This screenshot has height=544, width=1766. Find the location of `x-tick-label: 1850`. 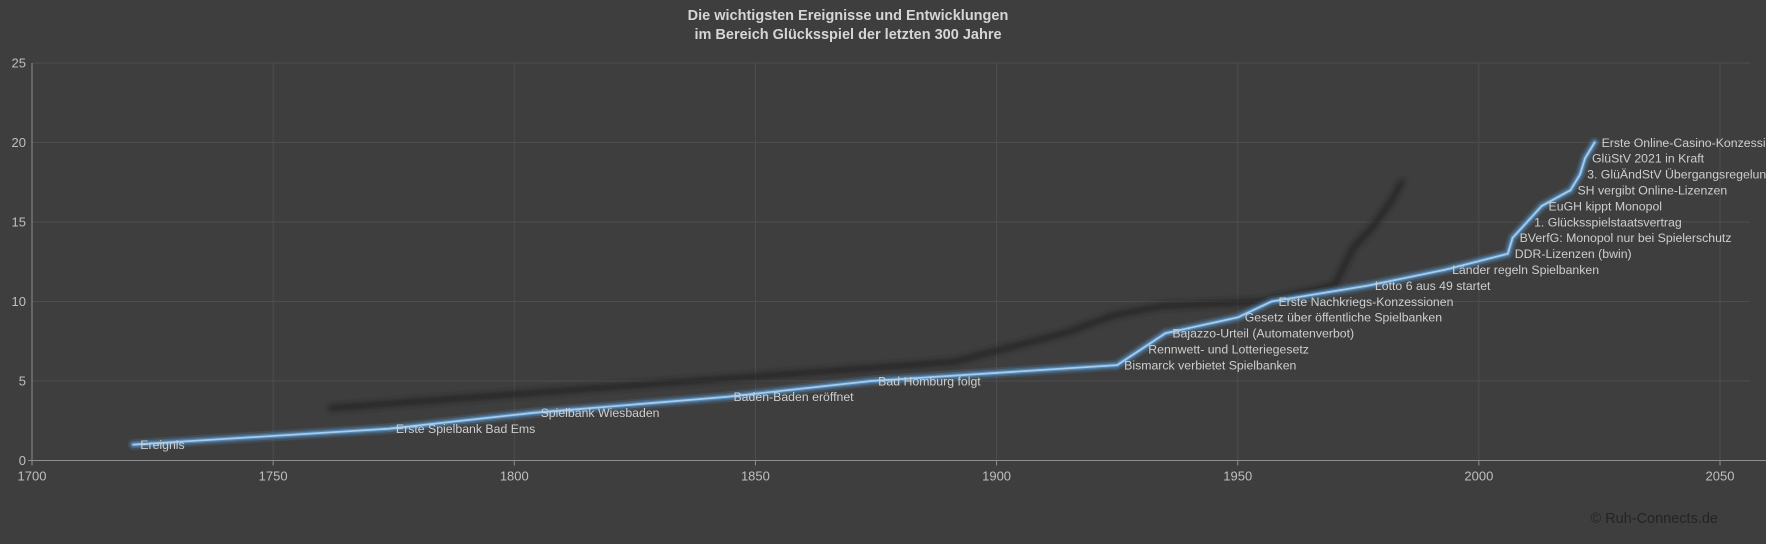

x-tick-label: 1850 is located at coordinates (755, 476).